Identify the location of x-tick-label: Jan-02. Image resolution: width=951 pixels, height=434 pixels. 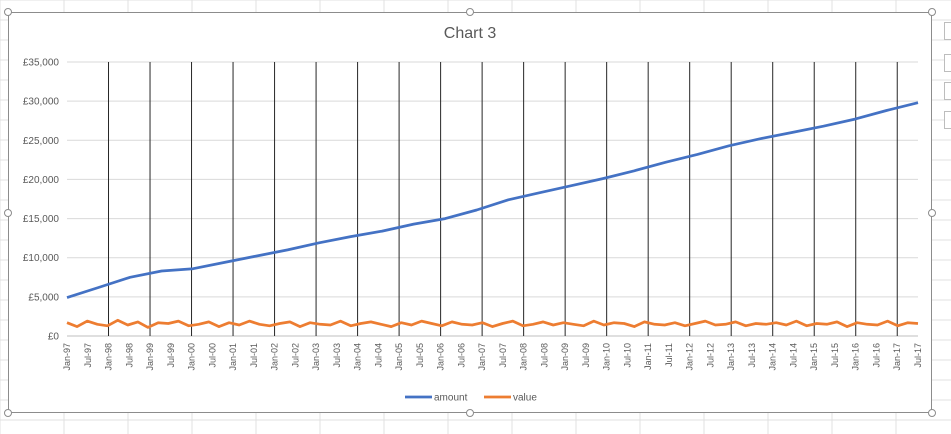
(275, 357).